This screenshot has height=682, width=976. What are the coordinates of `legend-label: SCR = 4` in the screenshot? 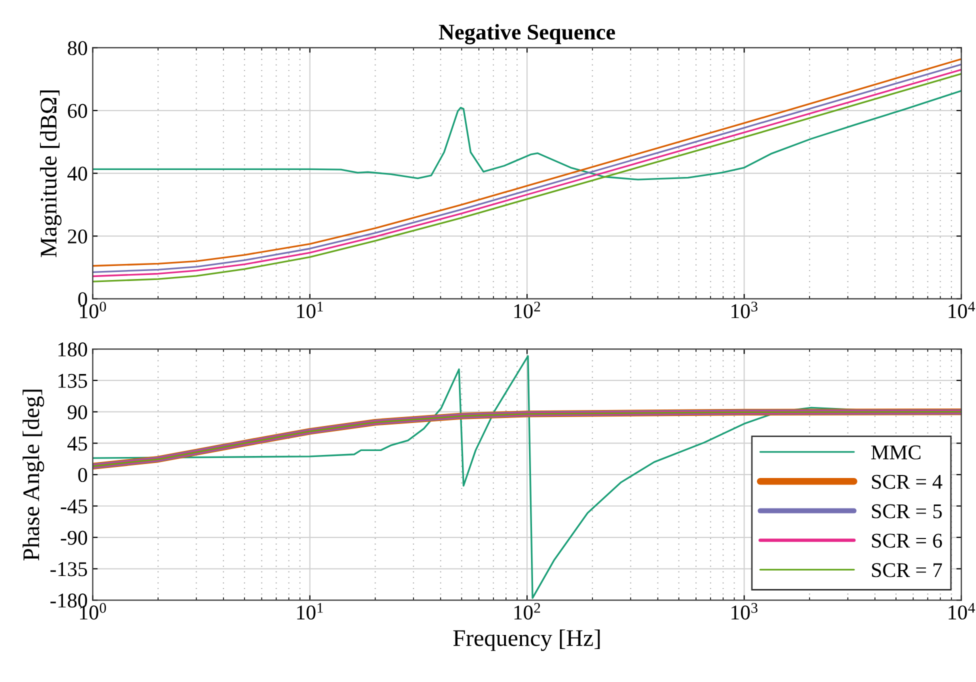 It's located at (907, 481).